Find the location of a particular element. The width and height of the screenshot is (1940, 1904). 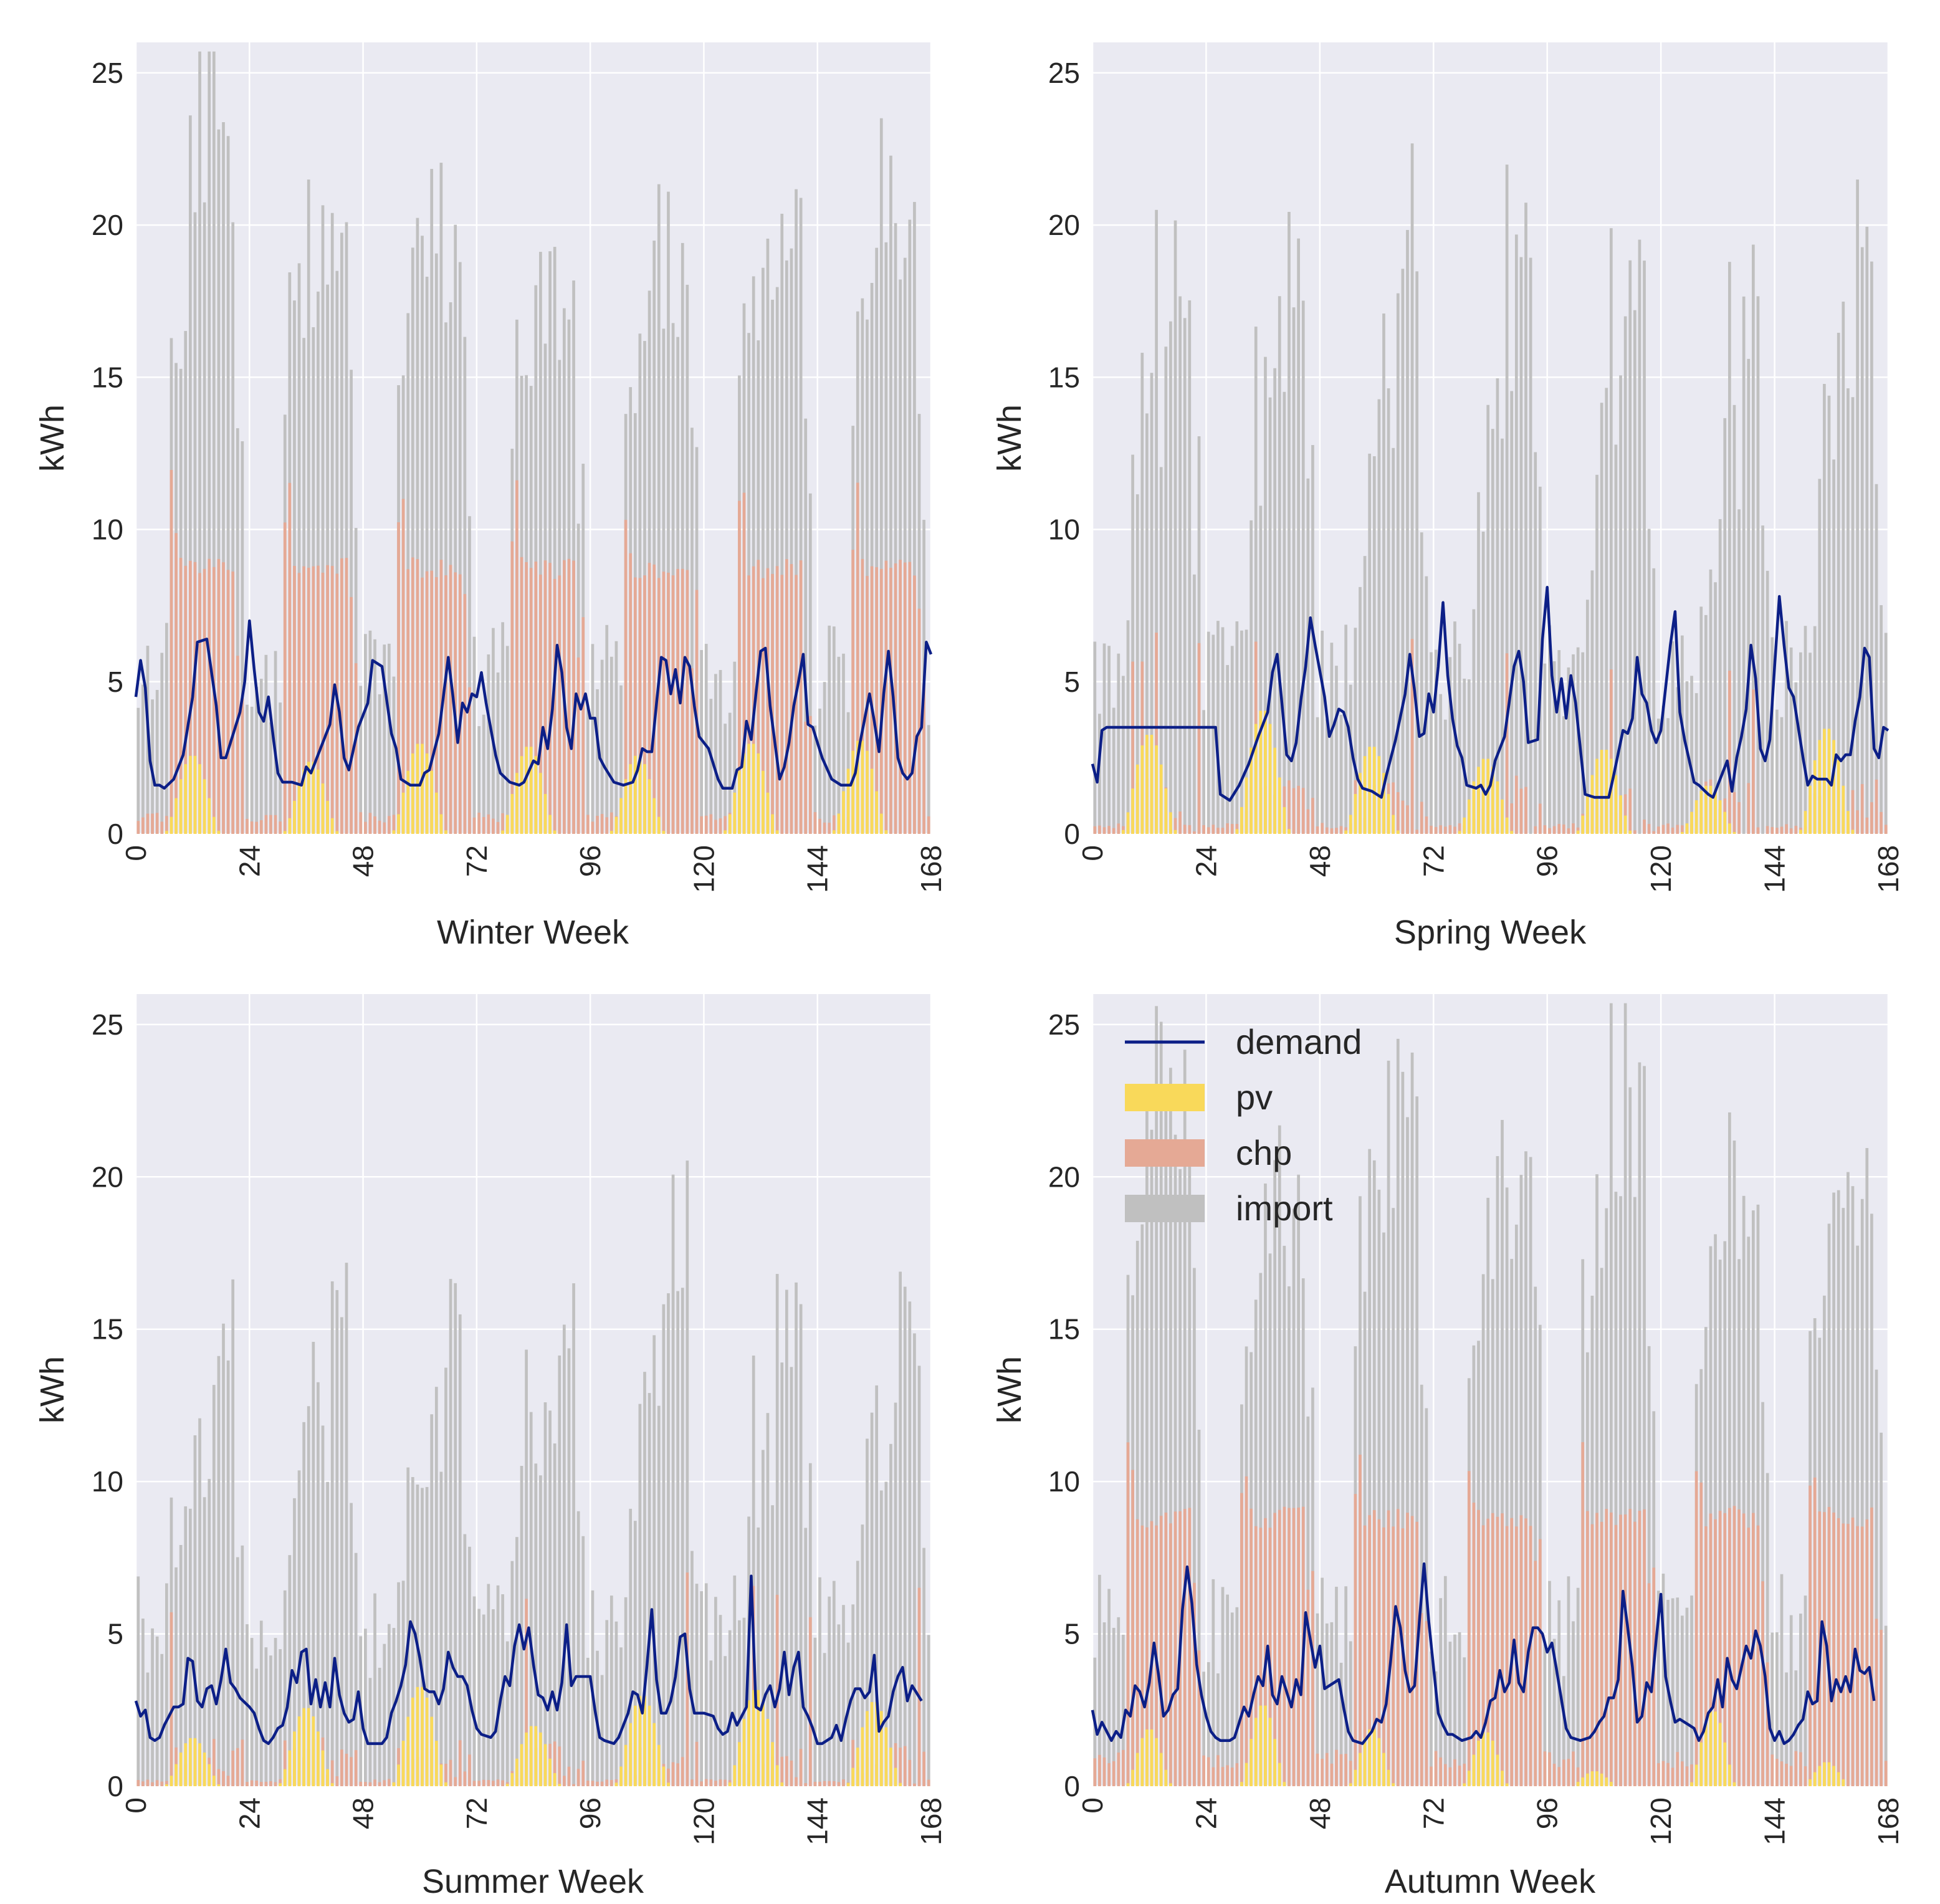

y-tick-label: 0 is located at coordinates (1072, 834).